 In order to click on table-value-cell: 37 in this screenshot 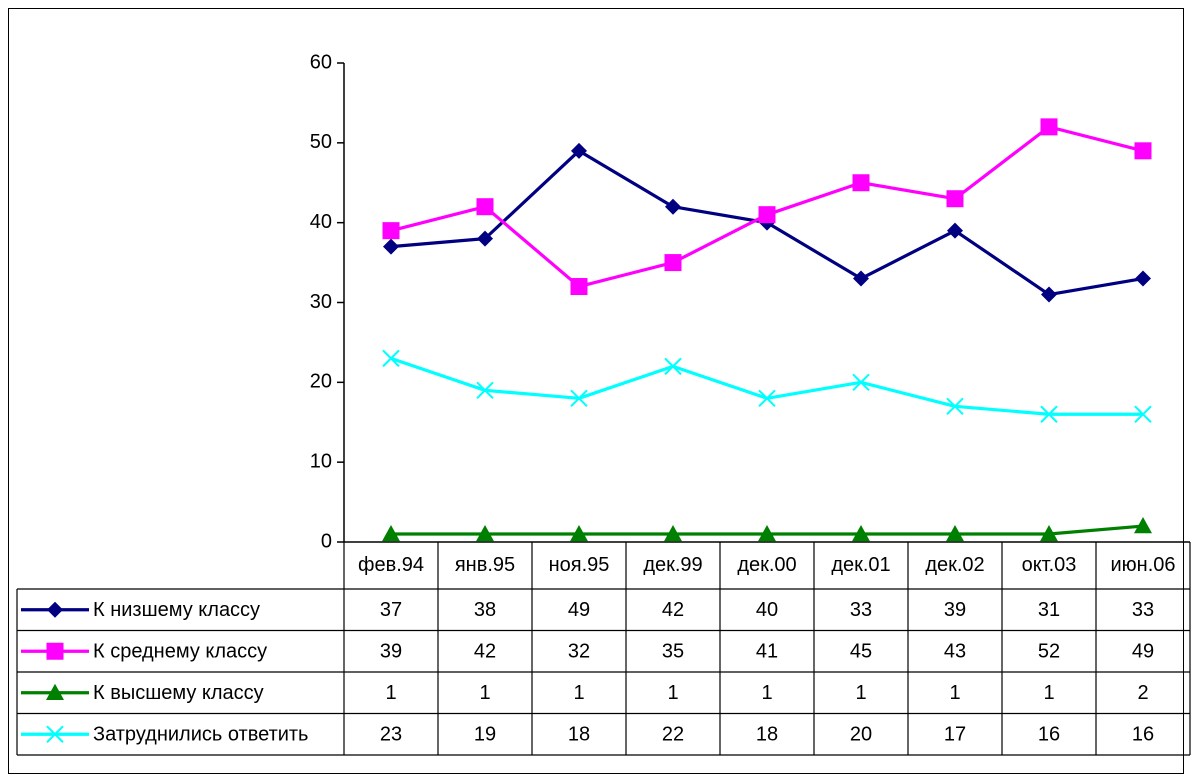, I will do `click(391, 610)`.